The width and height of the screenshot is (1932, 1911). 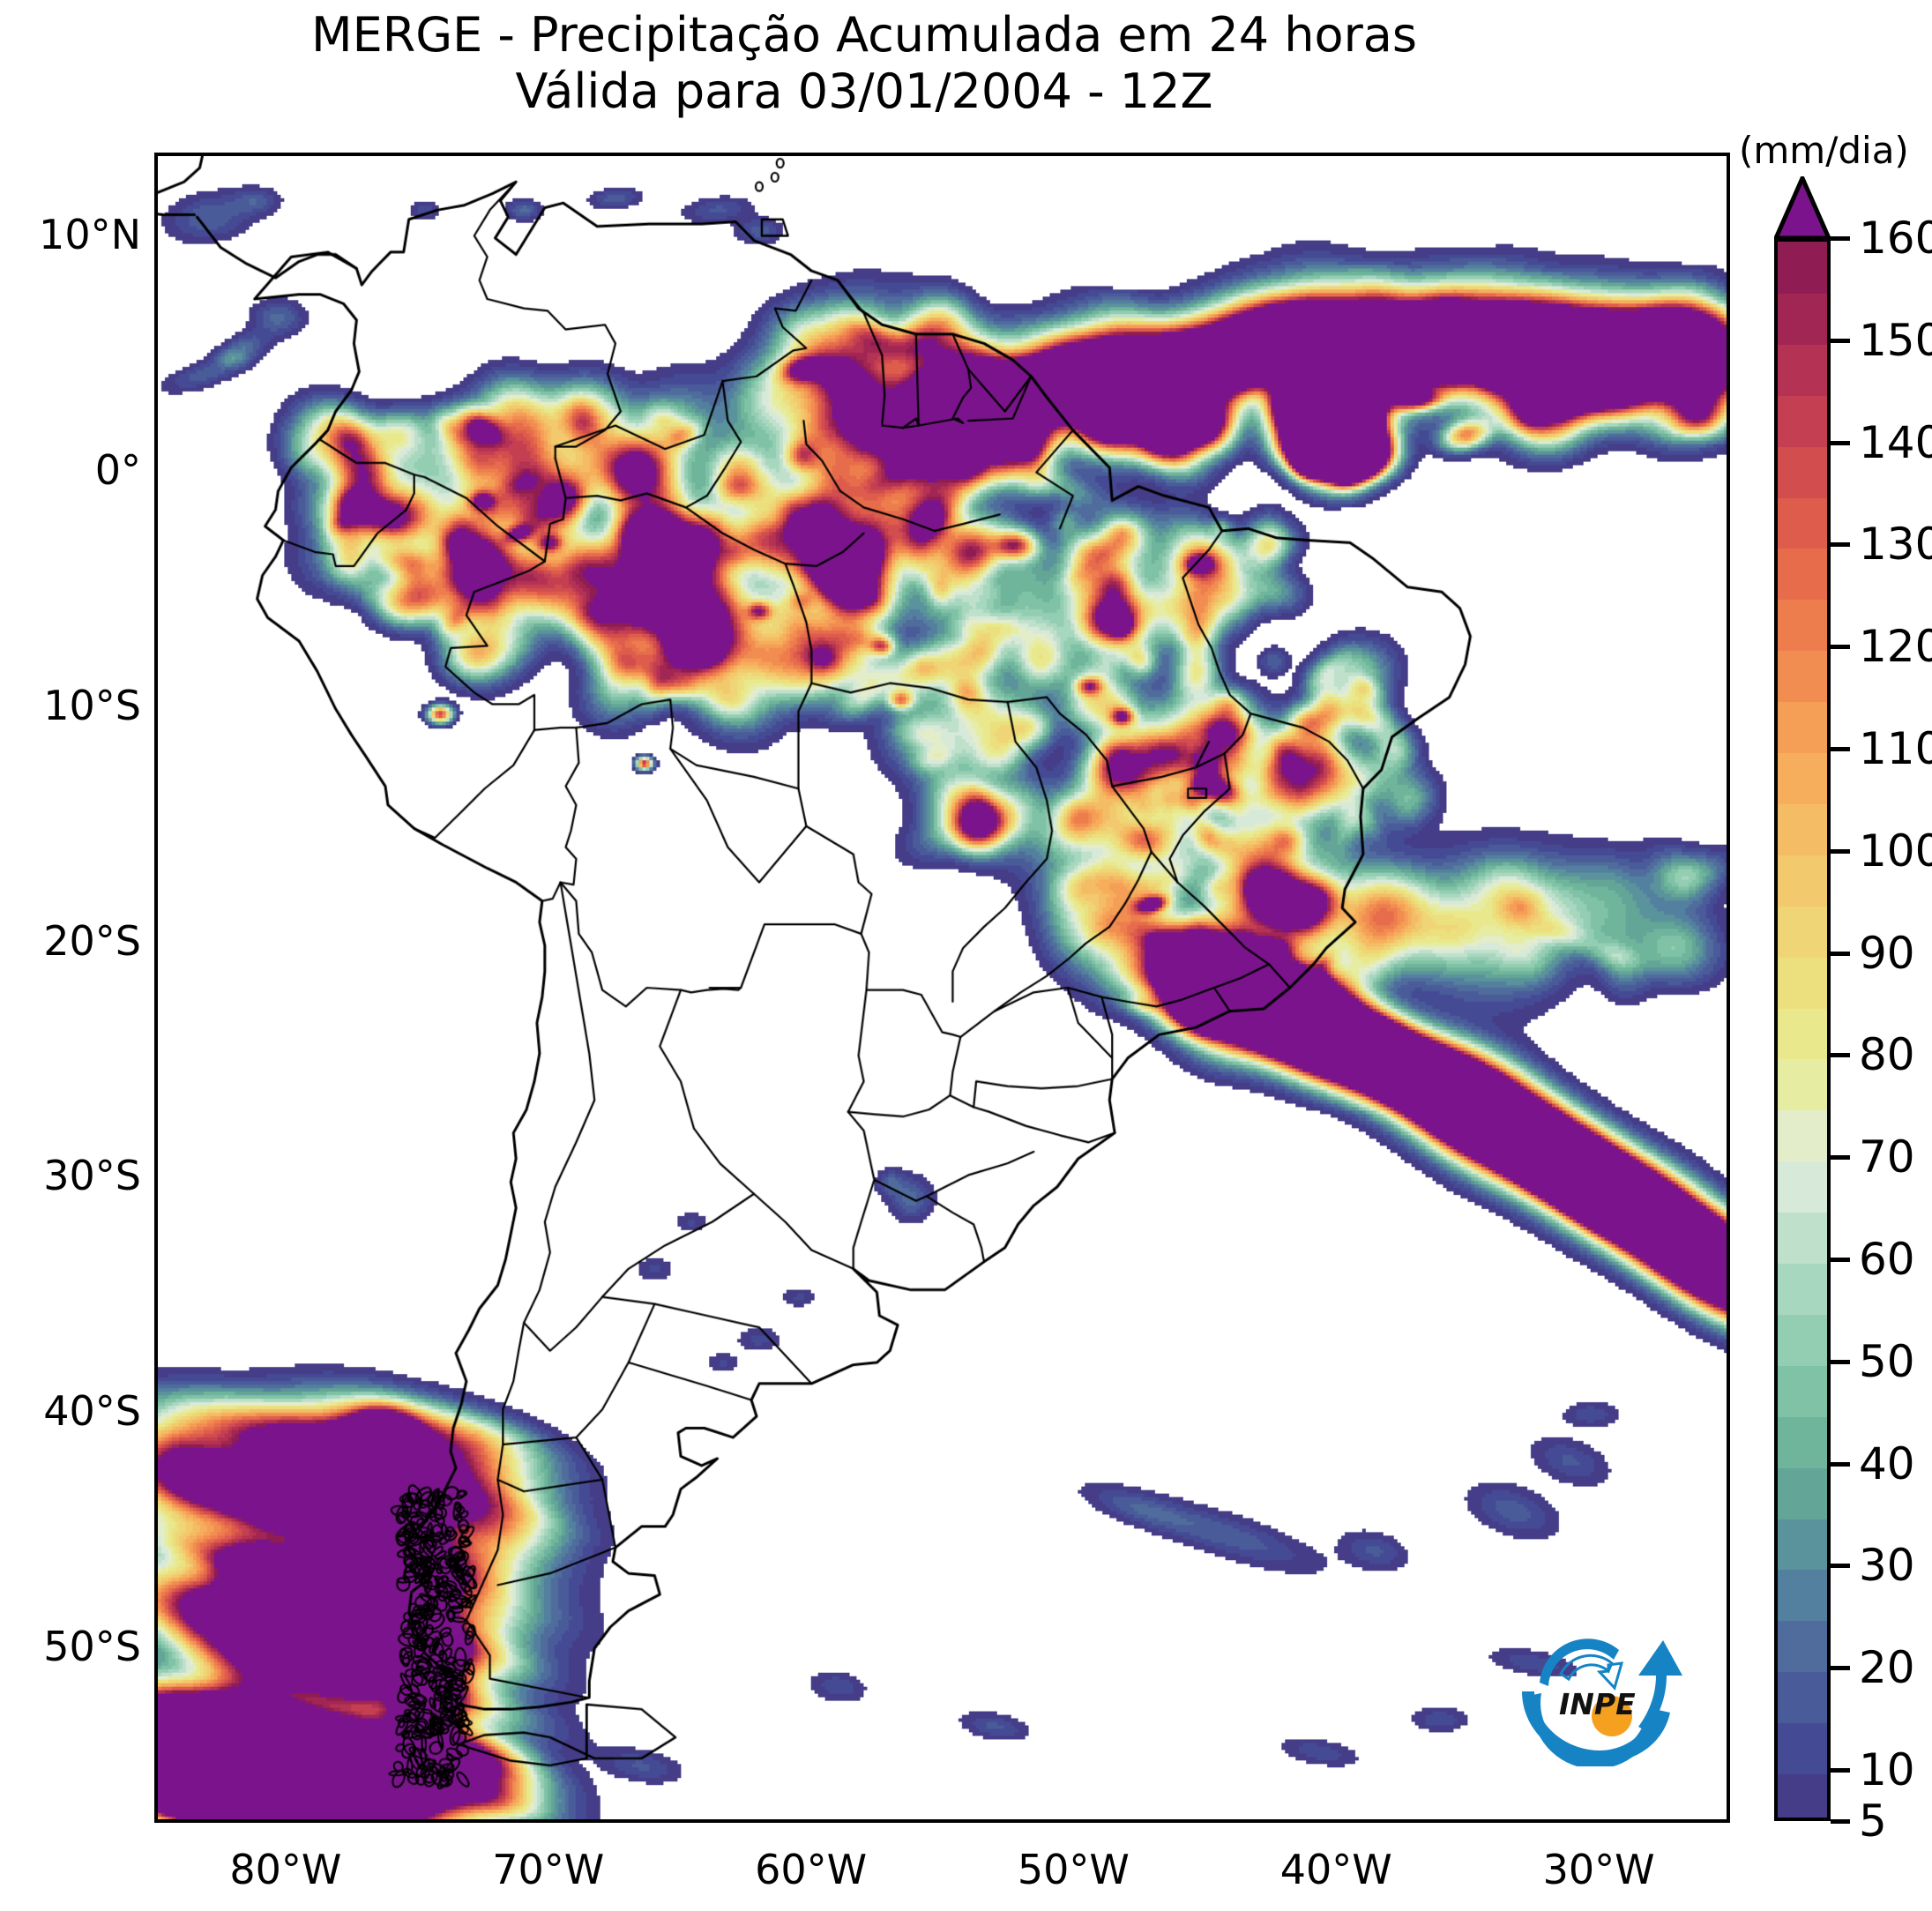 I want to click on colorbar-tick-label: 150, so click(x=1895, y=340).